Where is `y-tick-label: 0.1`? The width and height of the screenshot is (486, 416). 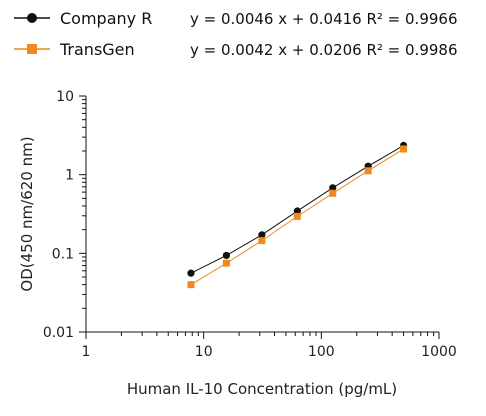
y-tick-label: 0.1 is located at coordinates (63, 254).